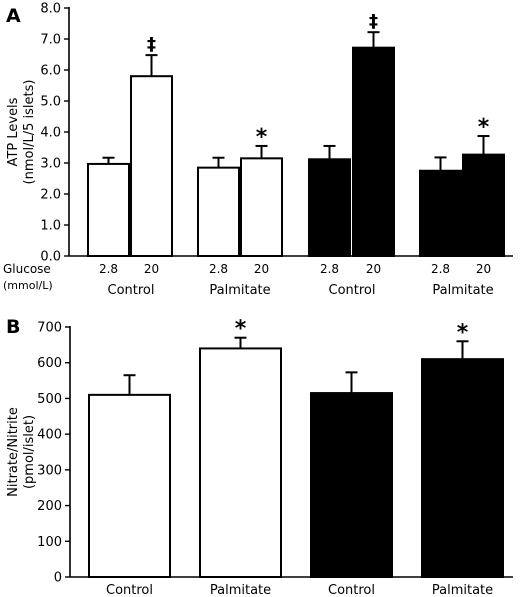  Describe the element at coordinates (50, 102) in the screenshot. I see `panel-a-y-tick-label: 5.0` at that location.